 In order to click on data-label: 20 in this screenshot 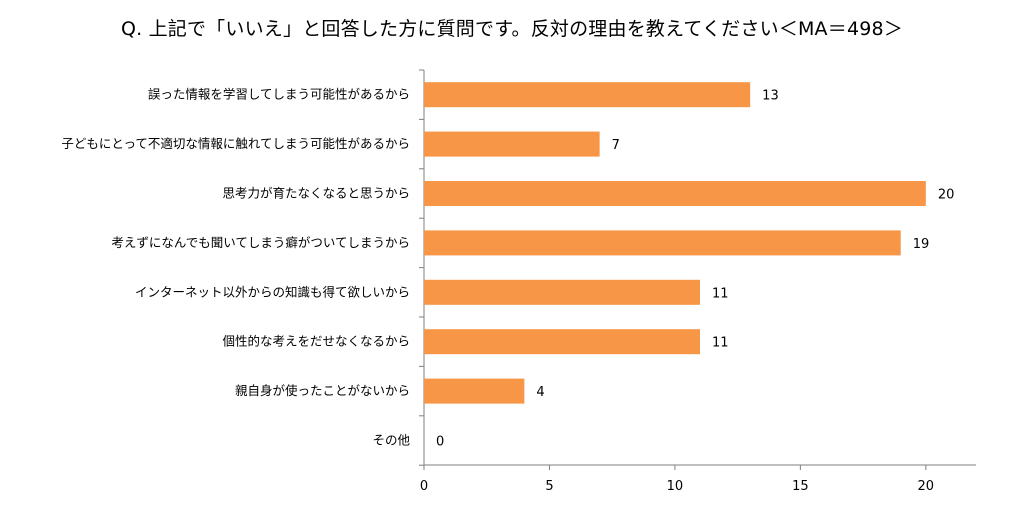, I will do `click(946, 195)`.